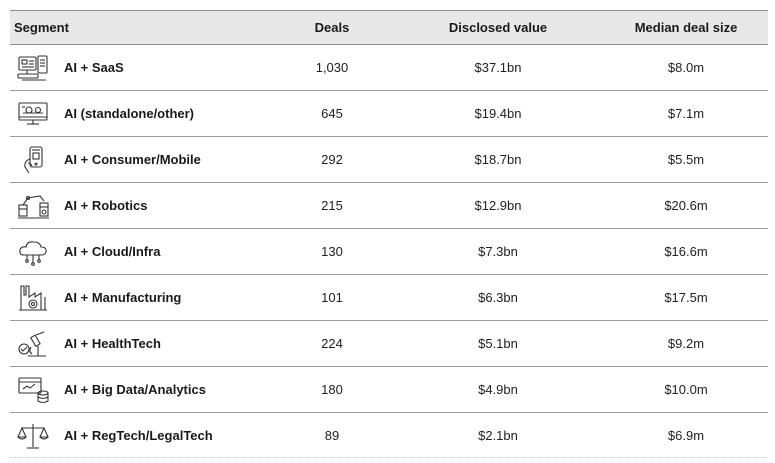  Describe the element at coordinates (33, 114) in the screenshot. I see `ai-standalone-icon` at that location.